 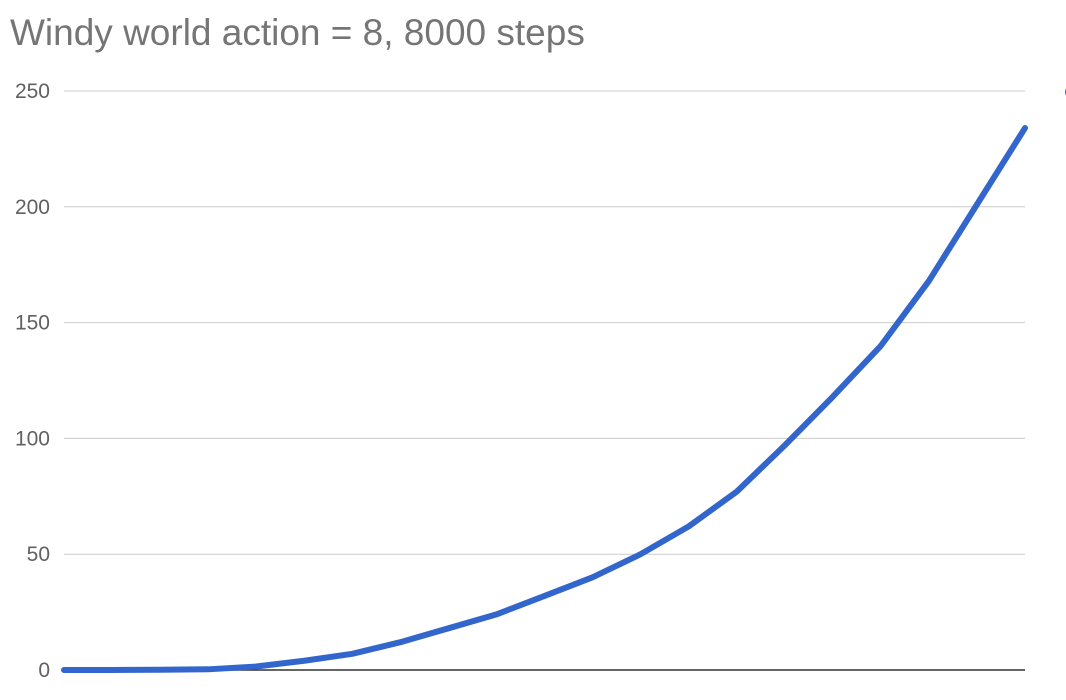 What do you see at coordinates (297, 32) in the screenshot?
I see `chart-title: Windy world action = 8, 8000 steps` at bounding box center [297, 32].